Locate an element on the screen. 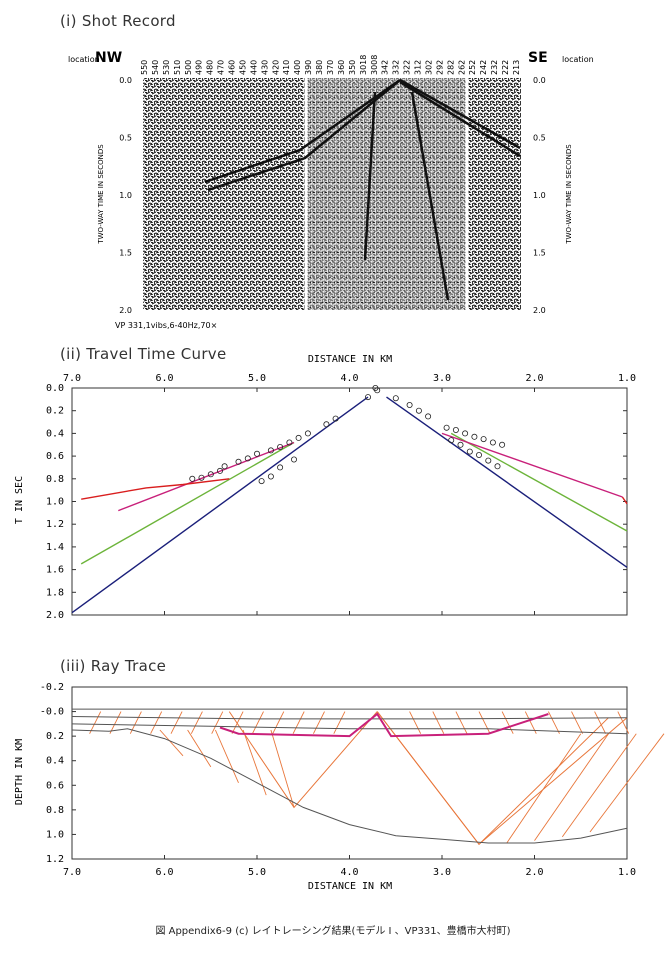 Image resolution: width=666 pixels, height=957 pixels. y-tick-label: 0.8 is located at coordinates (55, 479).